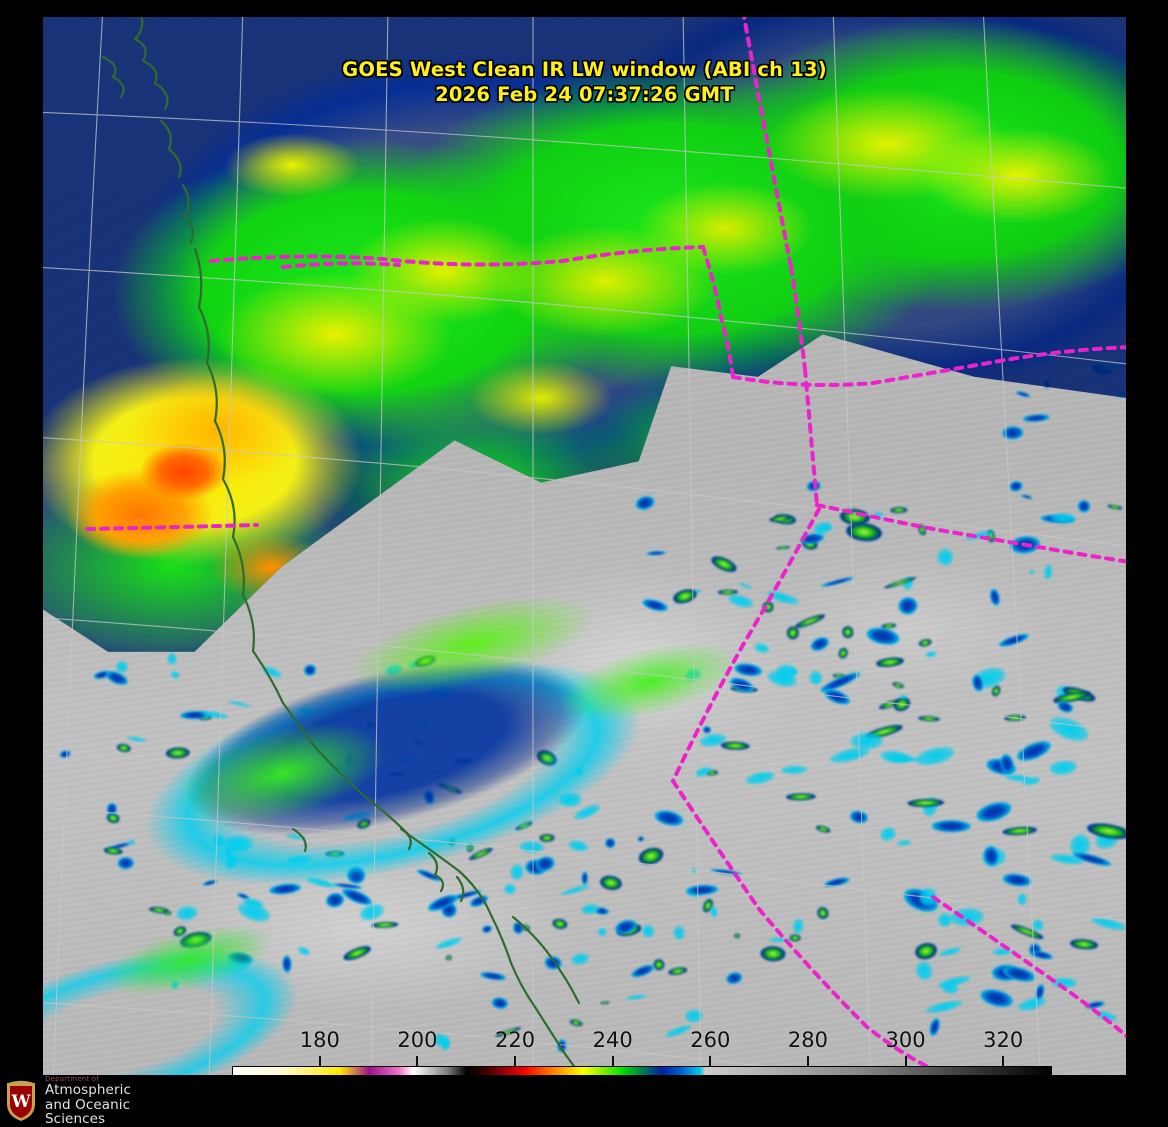 Image resolution: width=1168 pixels, height=1127 pixels. I want to click on colorbar-tick-label: 240, so click(612, 1040).